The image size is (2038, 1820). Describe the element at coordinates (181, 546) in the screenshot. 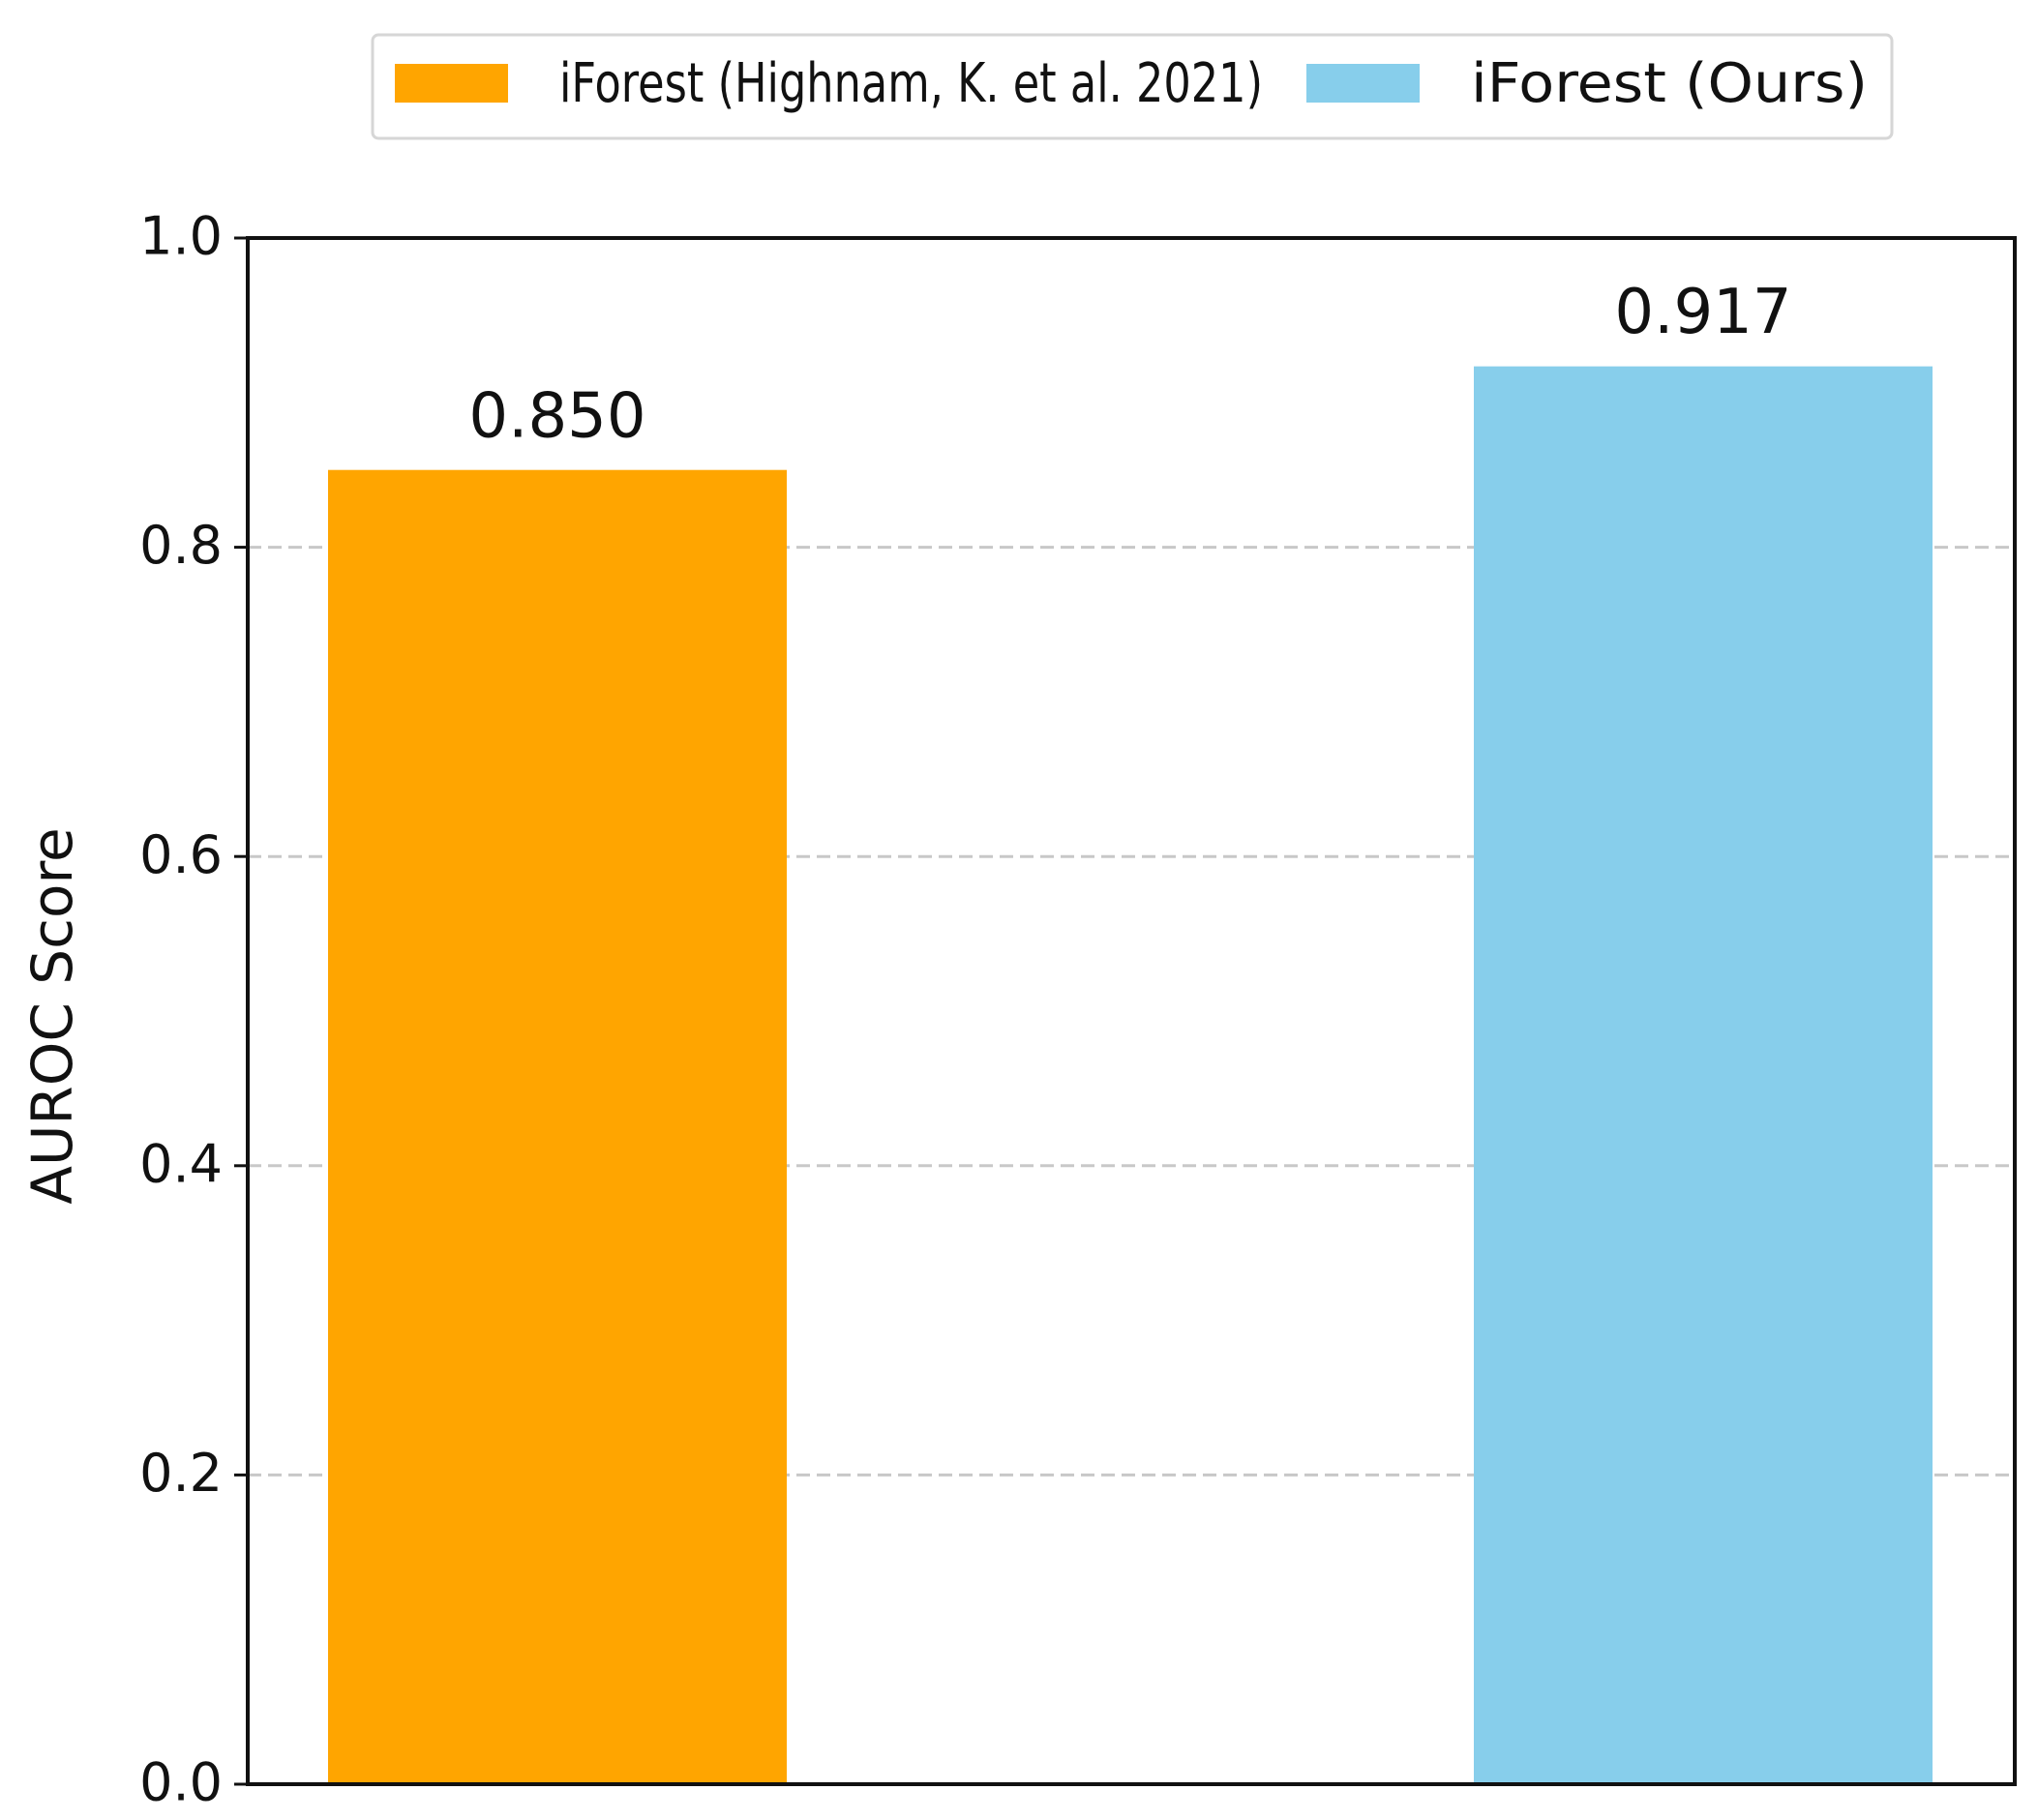

I see `y-tick-label: 0.8` at that location.